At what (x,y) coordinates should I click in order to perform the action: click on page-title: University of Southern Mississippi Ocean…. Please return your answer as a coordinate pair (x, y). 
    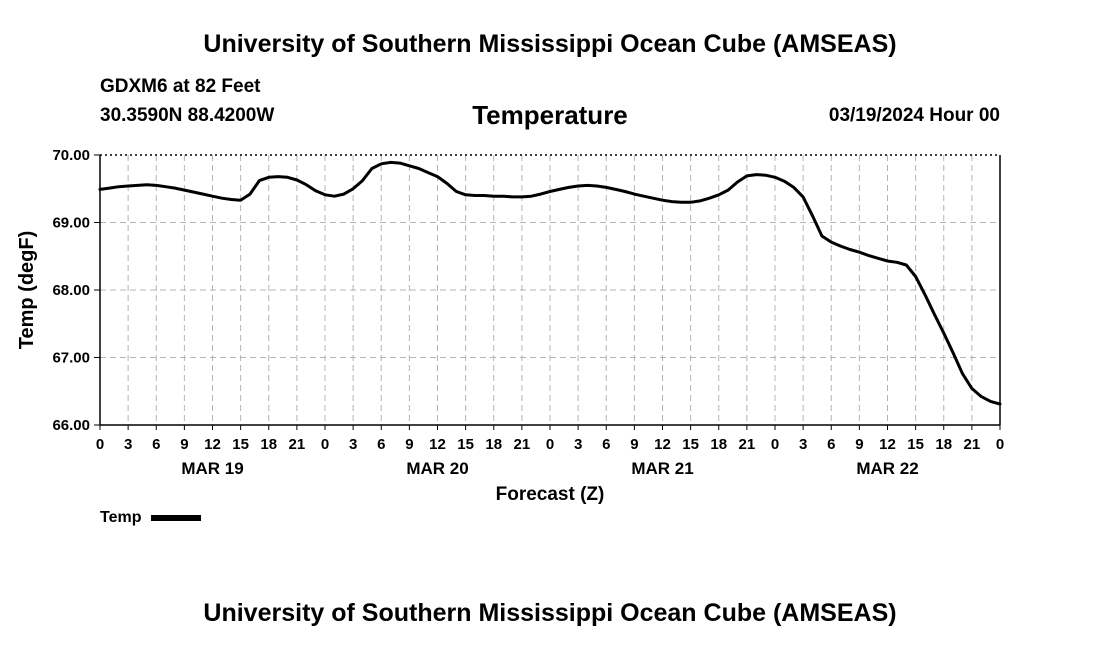
    Looking at the image, I should click on (550, 44).